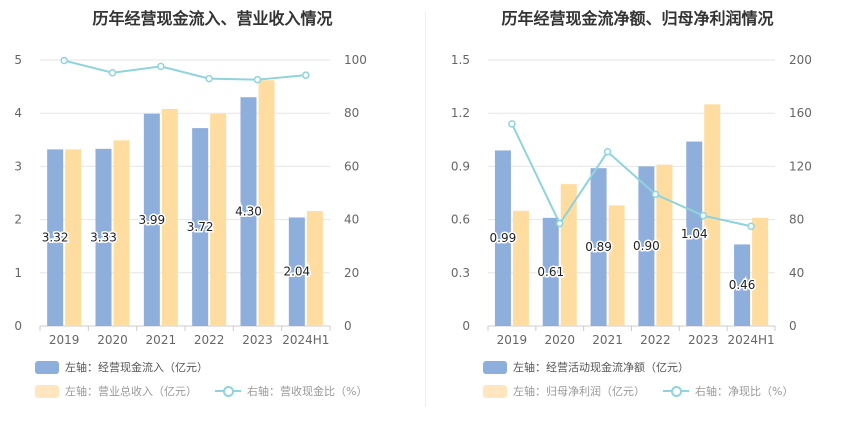 The height and width of the screenshot is (437, 850). What do you see at coordinates (200, 227) in the screenshot?
I see `data-label: 3.72` at bounding box center [200, 227].